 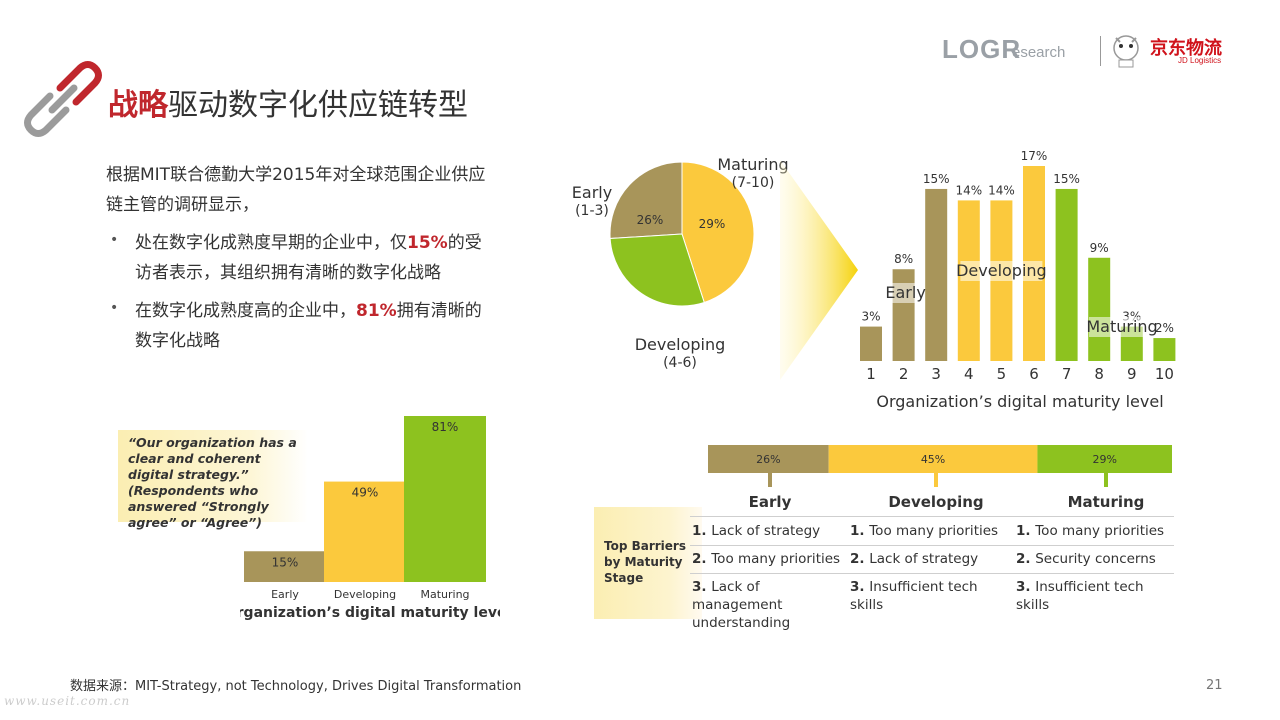 What do you see at coordinates (1019, 401) in the screenshot?
I see `level-x-axis-title: Organization’s digital maturity level` at bounding box center [1019, 401].